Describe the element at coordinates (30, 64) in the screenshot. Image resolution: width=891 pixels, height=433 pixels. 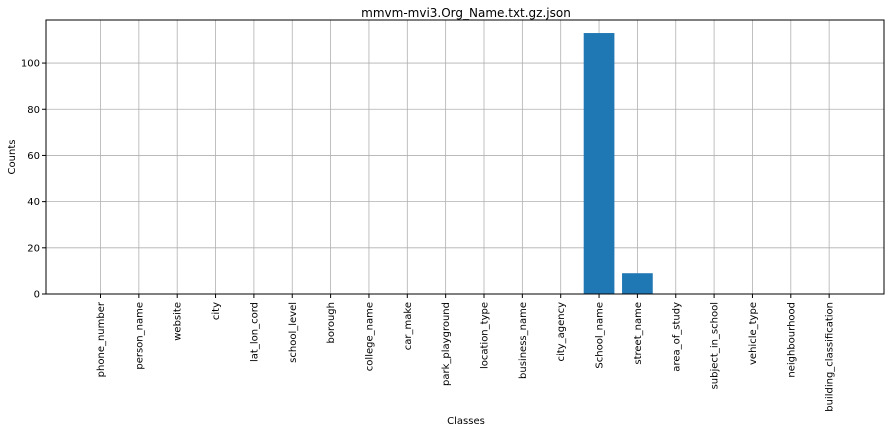
I see `y-tick-label: 100` at that location.